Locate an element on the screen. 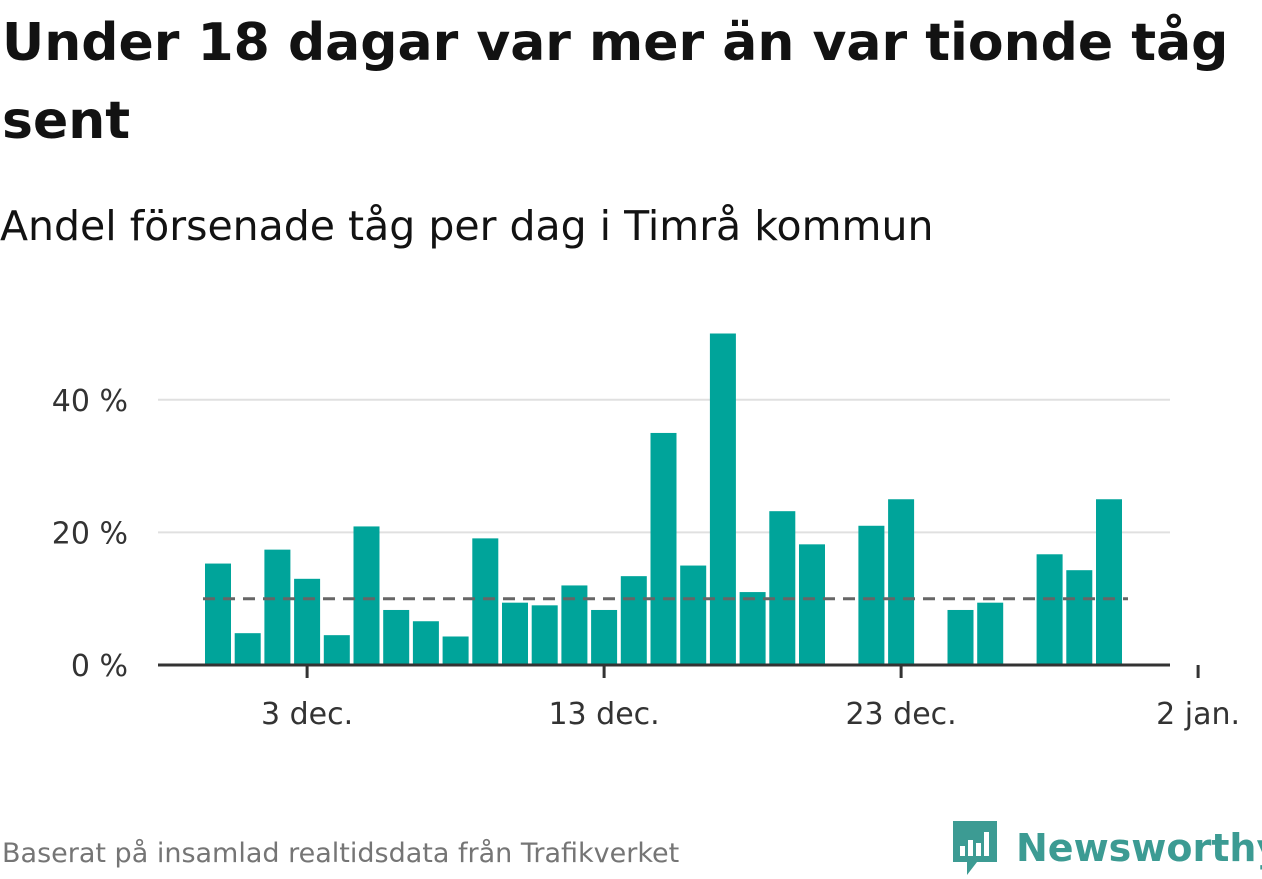 The image size is (1262, 879). logo-text: Newsworthy is located at coordinates (1139, 848).